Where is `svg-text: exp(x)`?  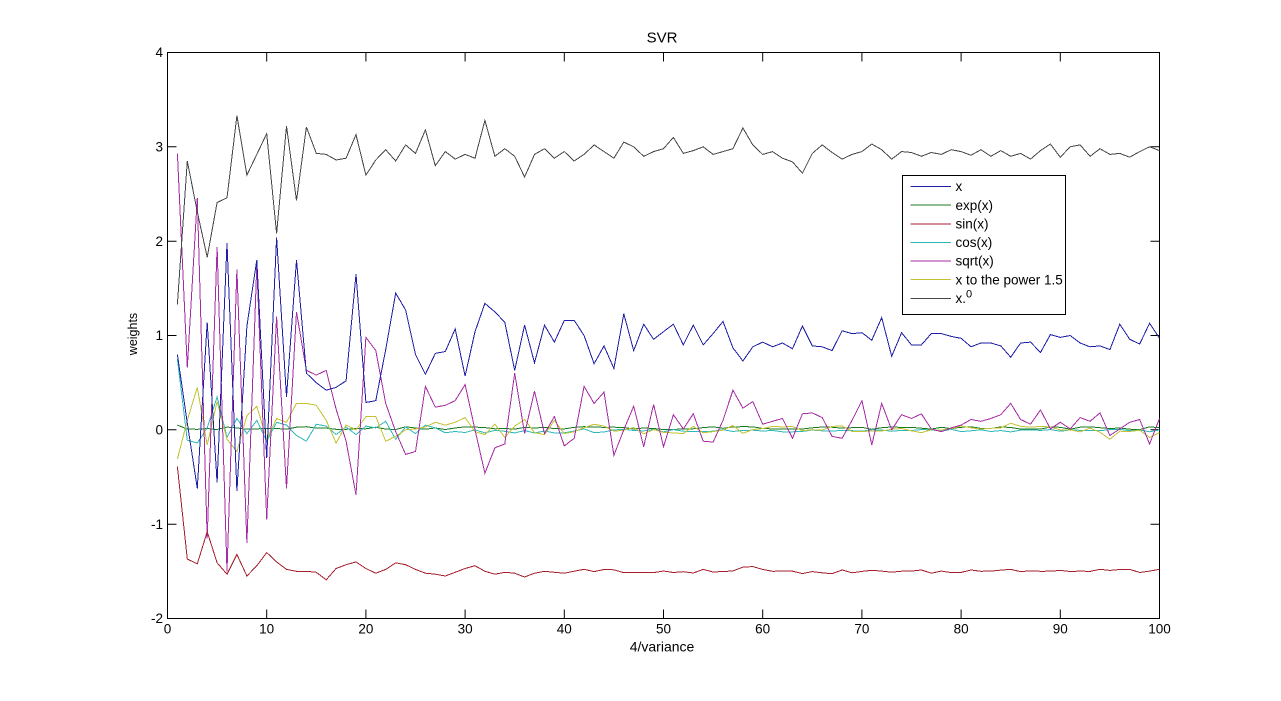 svg-text: exp(x) is located at coordinates (975, 205).